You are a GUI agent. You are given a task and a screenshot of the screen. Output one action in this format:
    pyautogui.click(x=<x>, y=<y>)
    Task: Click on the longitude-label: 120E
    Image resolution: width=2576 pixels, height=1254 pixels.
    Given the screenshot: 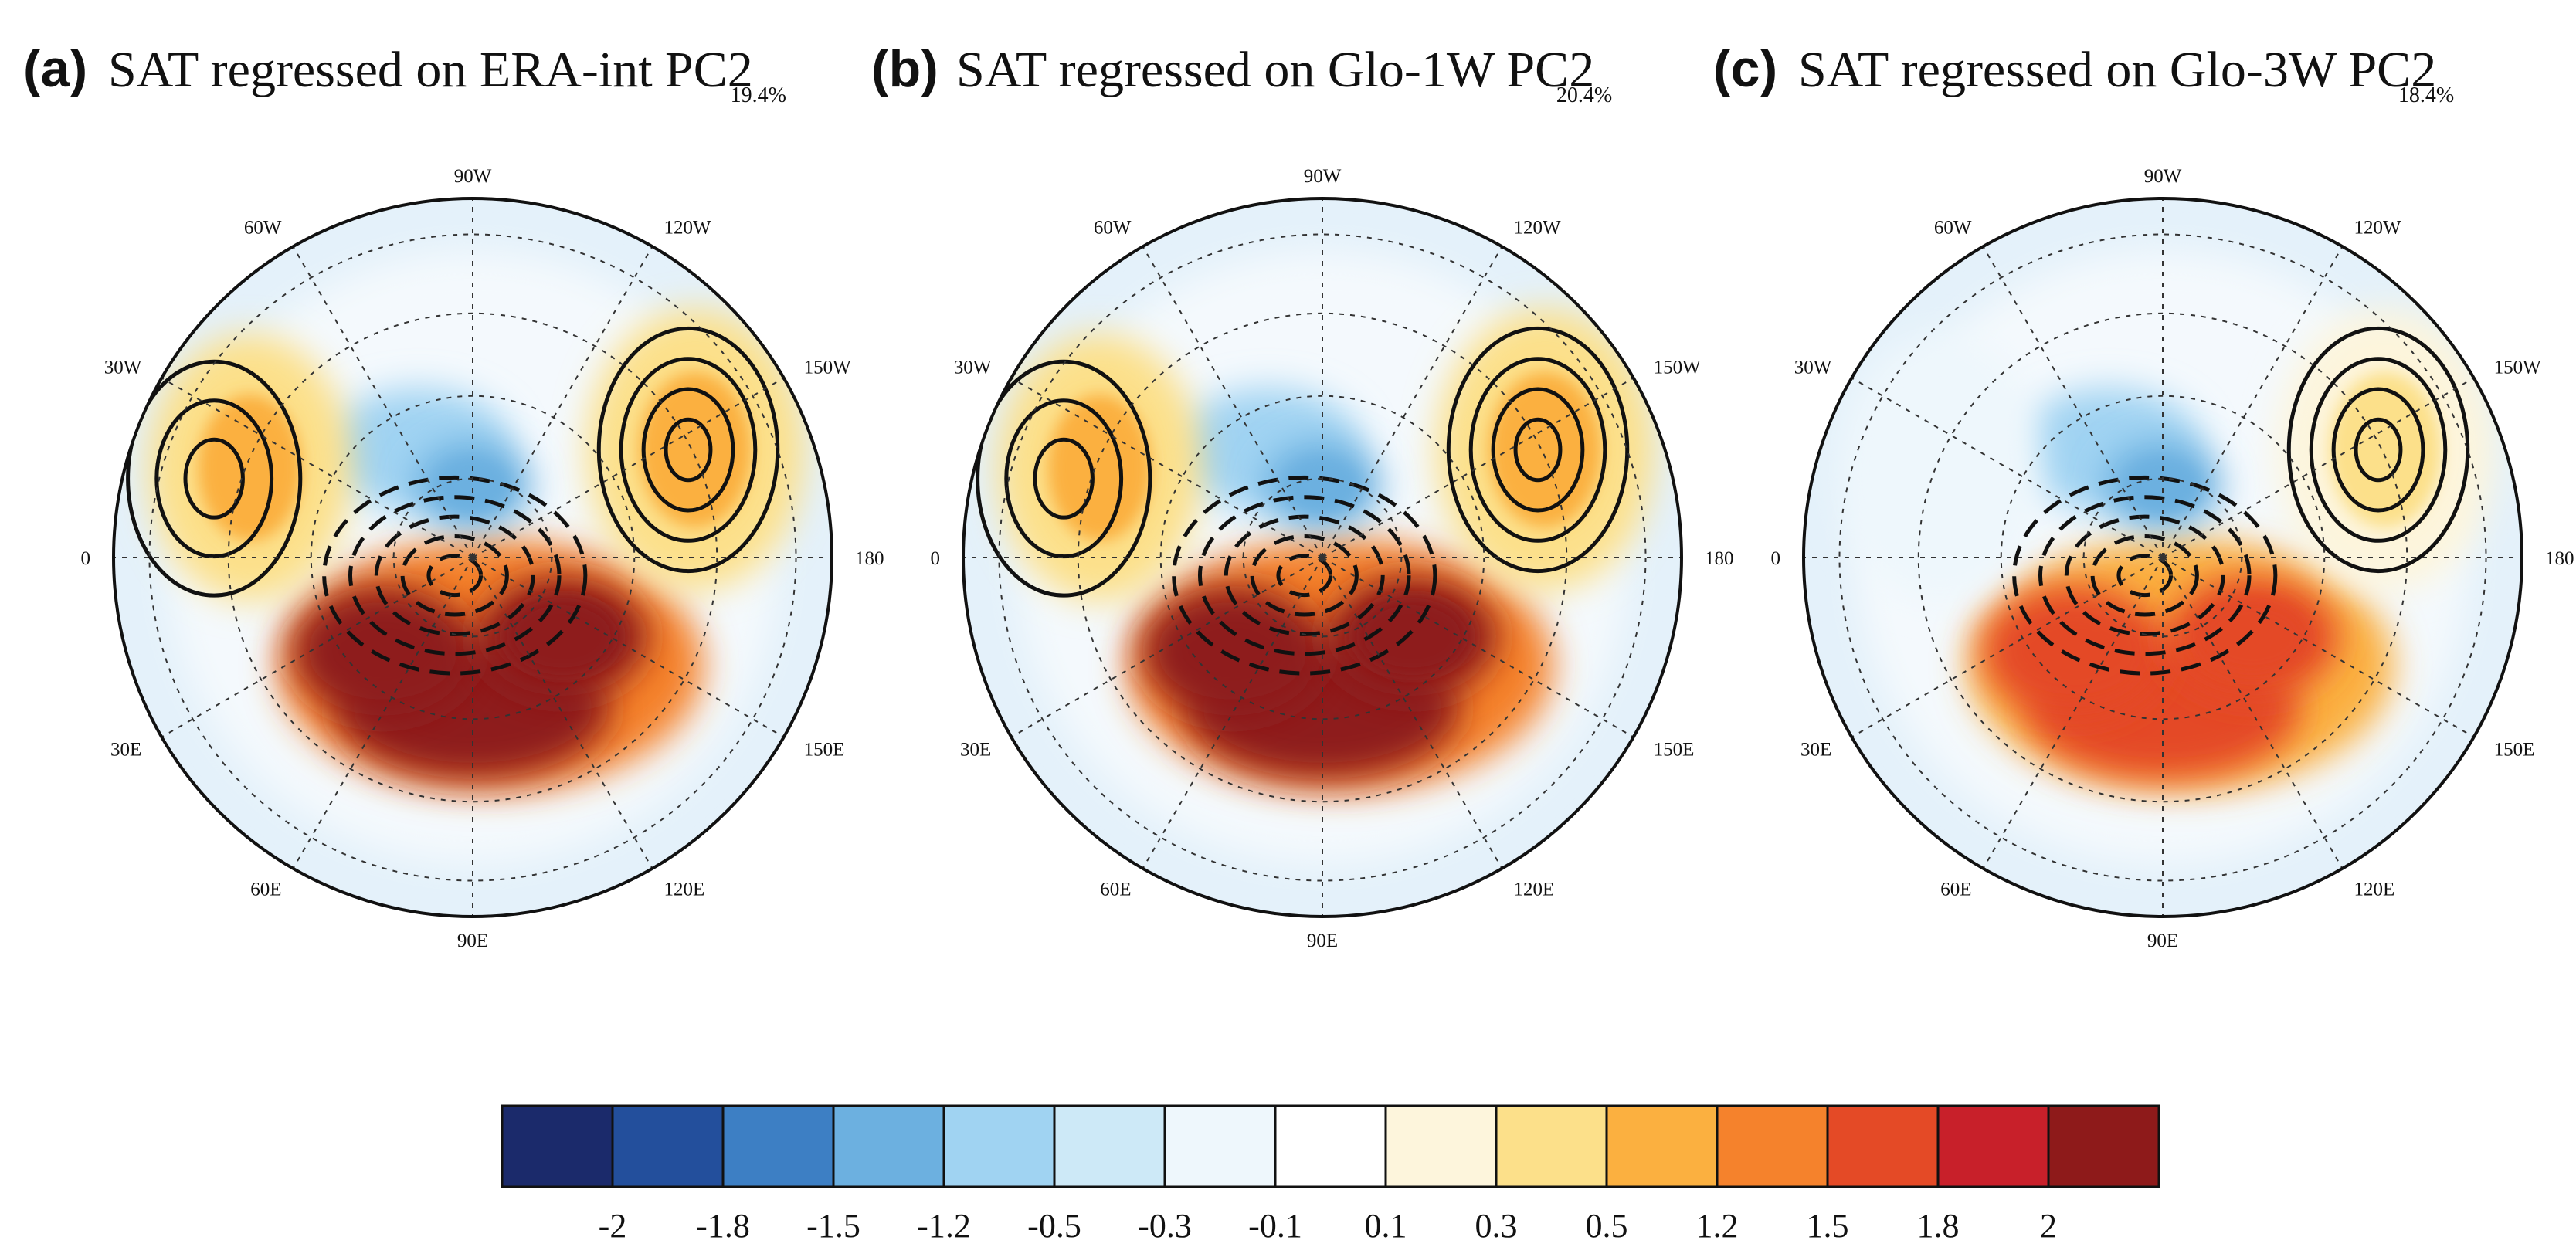 What is the action you would take?
    pyautogui.click(x=684, y=890)
    